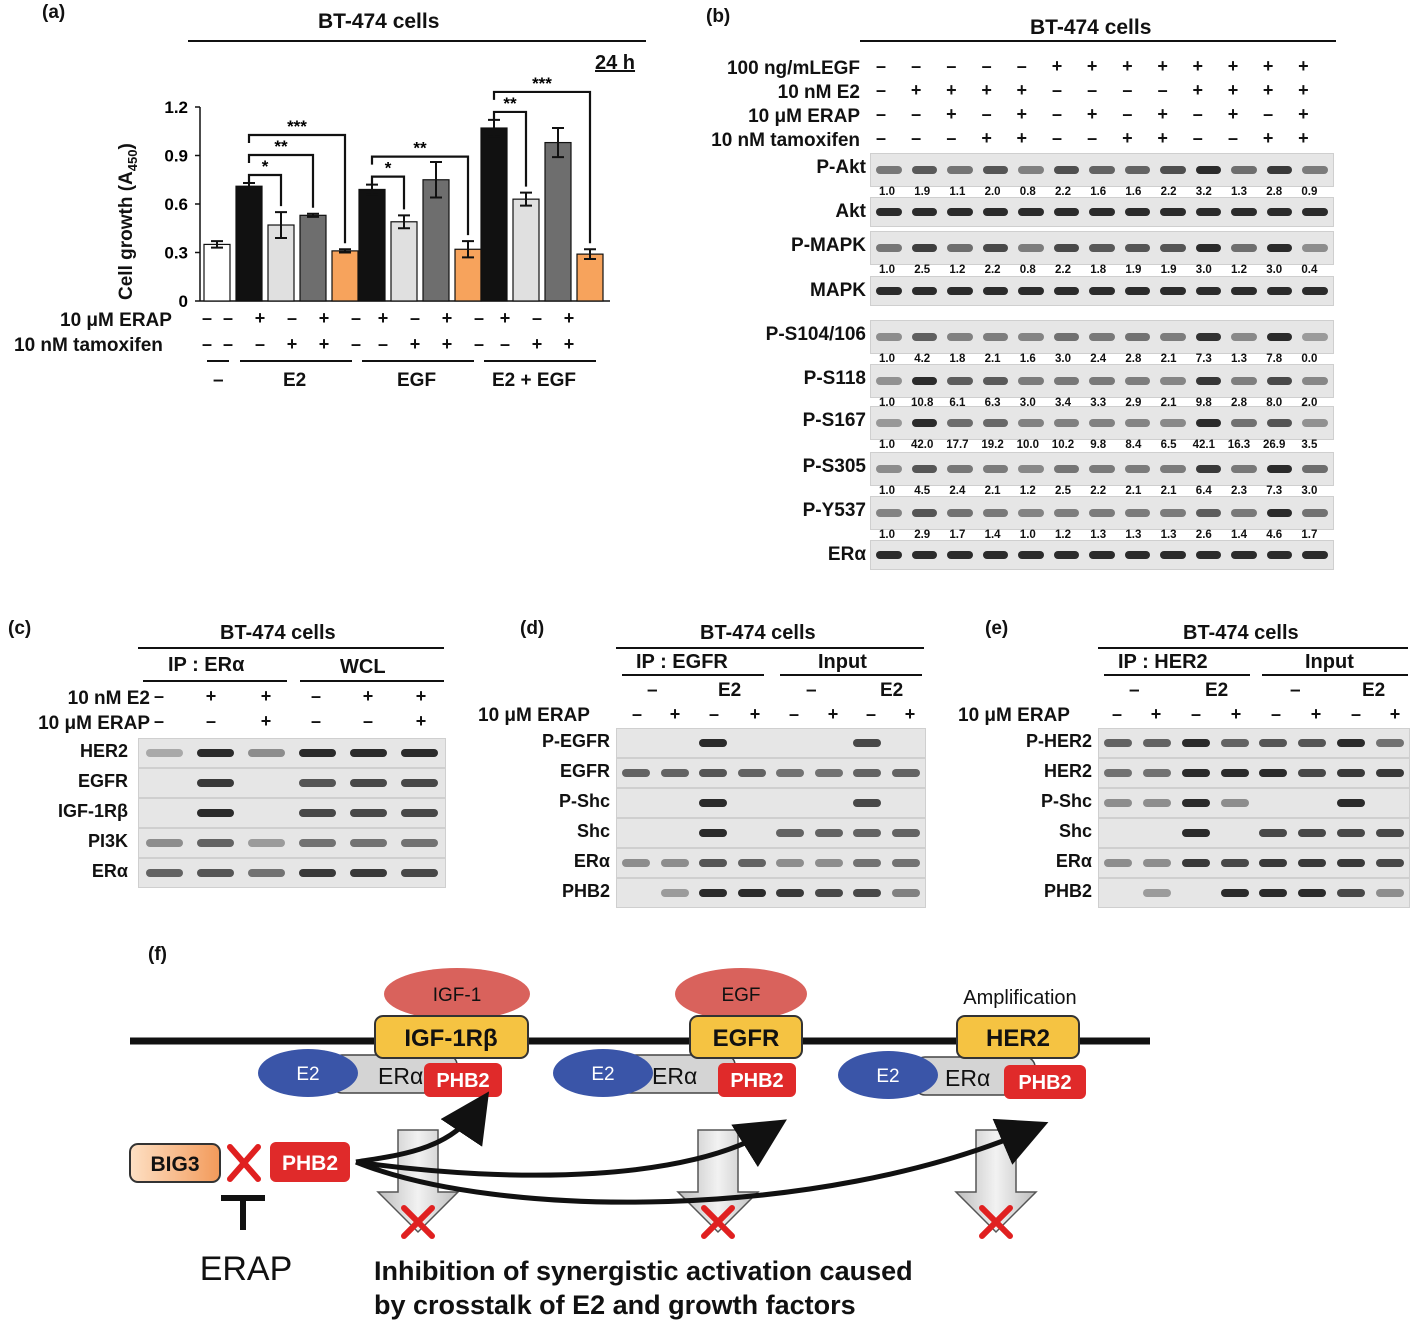 The image size is (1411, 1325). What do you see at coordinates (176, 204) in the screenshot?
I see `y-tick-label: 0.6` at bounding box center [176, 204].